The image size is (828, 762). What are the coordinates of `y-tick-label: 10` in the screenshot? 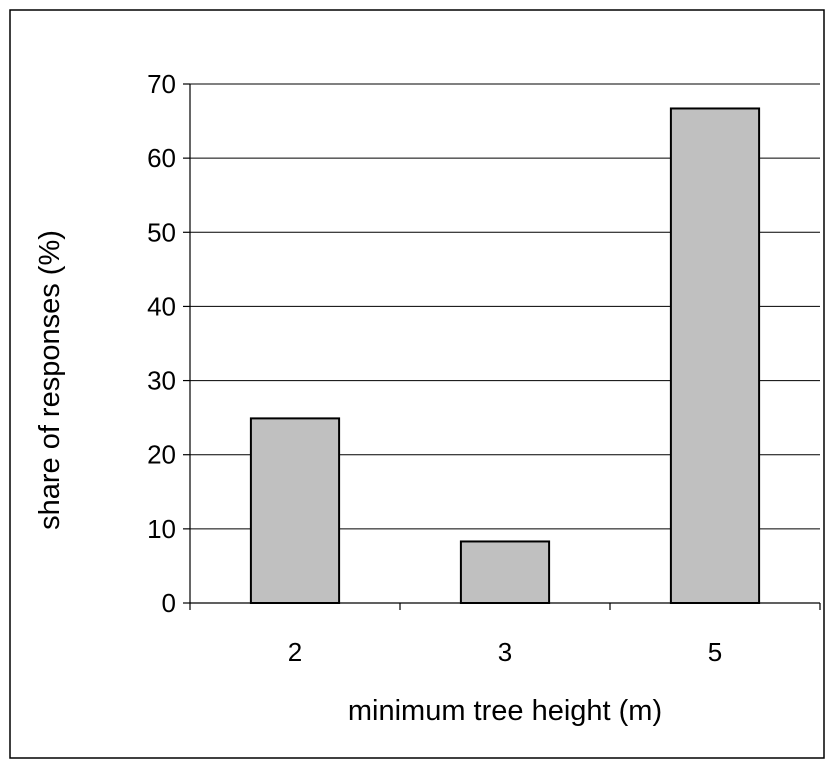 It's located at (161, 529).